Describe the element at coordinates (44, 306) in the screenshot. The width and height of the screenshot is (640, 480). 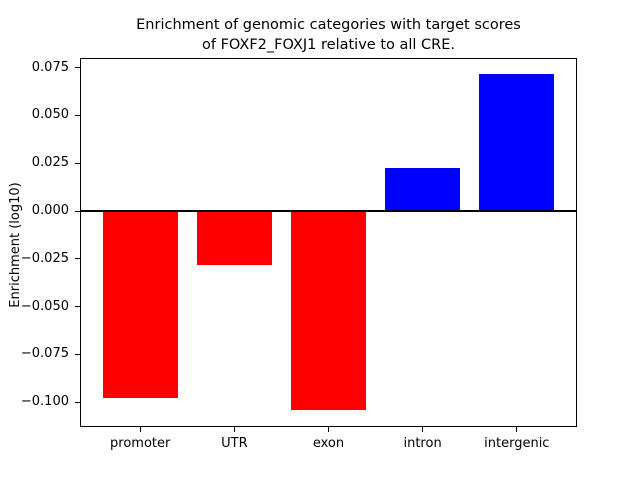
I see `y-tick-label: −0.050` at that location.